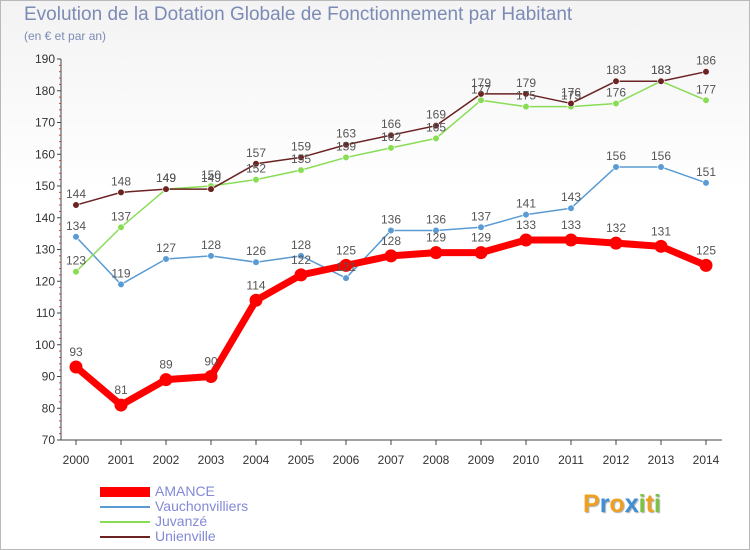 This screenshot has width=750, height=550. Describe the element at coordinates (661, 231) in the screenshot. I see `data-label: 131` at that location.